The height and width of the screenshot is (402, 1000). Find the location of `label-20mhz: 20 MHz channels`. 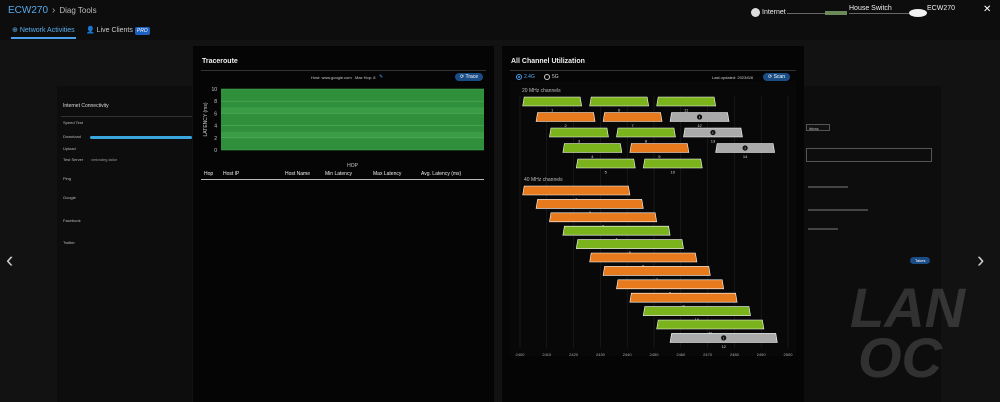

label-20mhz: 20 MHz channels is located at coordinates (541, 91).